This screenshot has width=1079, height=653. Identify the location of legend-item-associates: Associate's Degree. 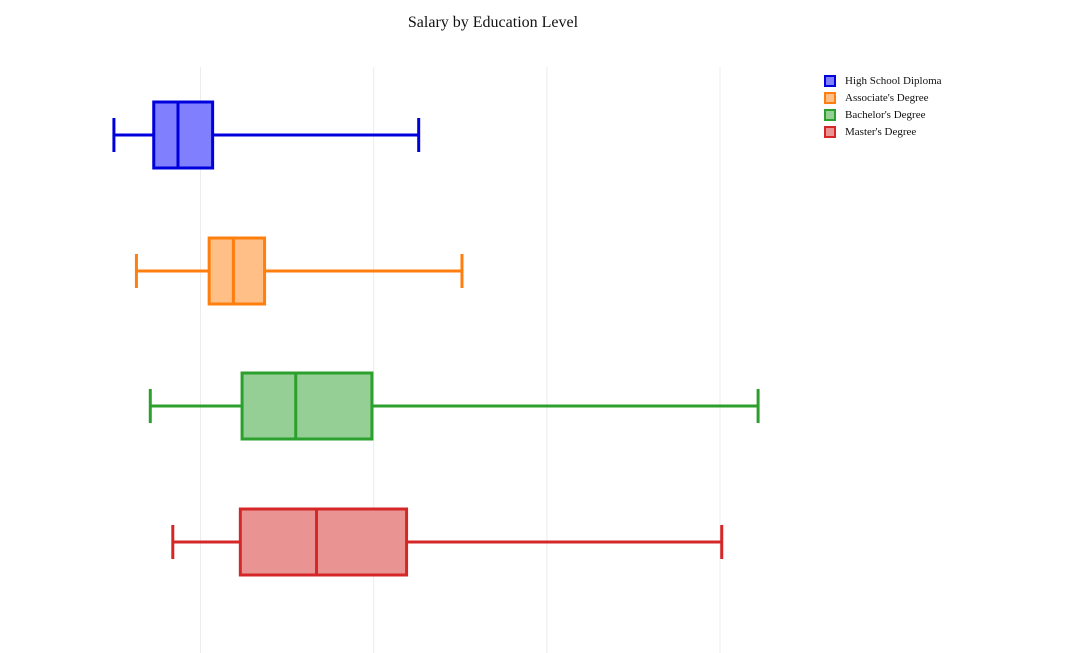
(883, 97).